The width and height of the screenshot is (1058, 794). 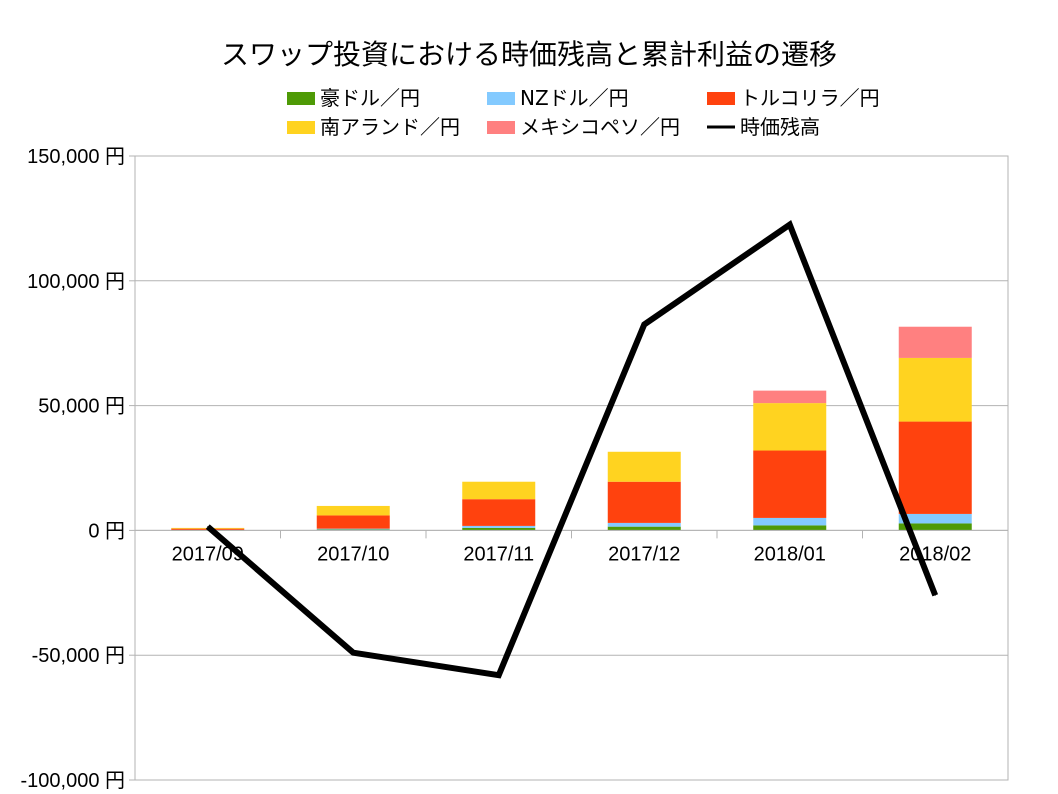 What do you see at coordinates (72, 781) in the screenshot?
I see `y-tick-label: -100,000 円` at bounding box center [72, 781].